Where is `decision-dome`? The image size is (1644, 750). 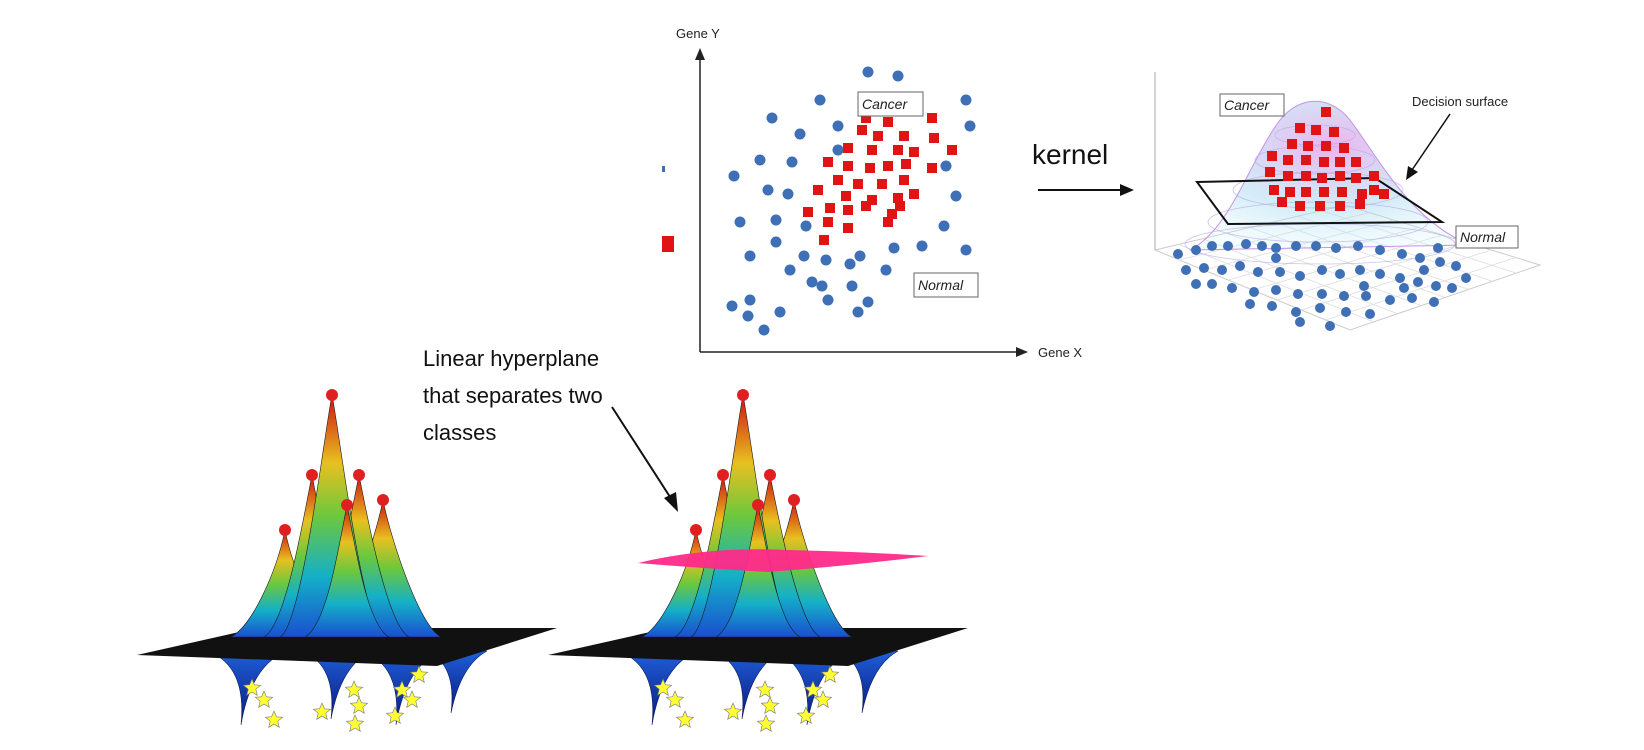
decision-dome is located at coordinates (1330, 175).